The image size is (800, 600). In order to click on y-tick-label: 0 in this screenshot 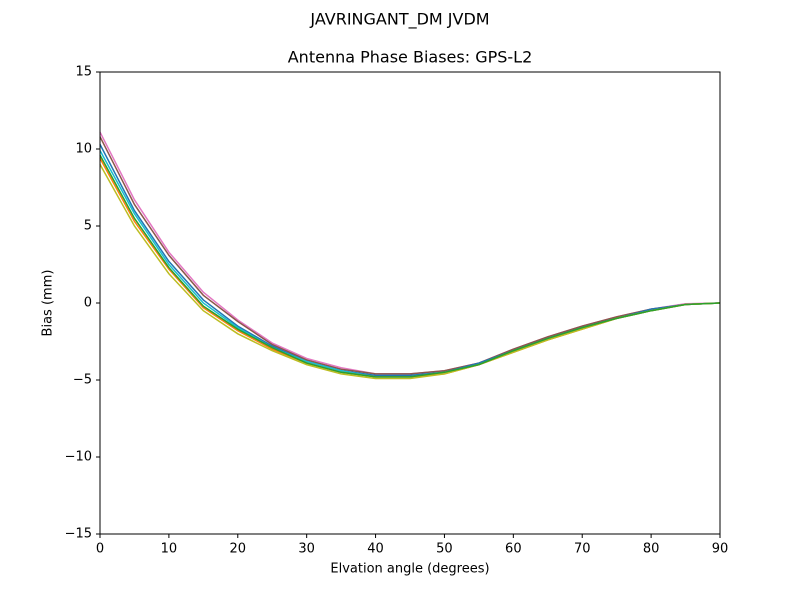, I will do `click(88, 303)`.